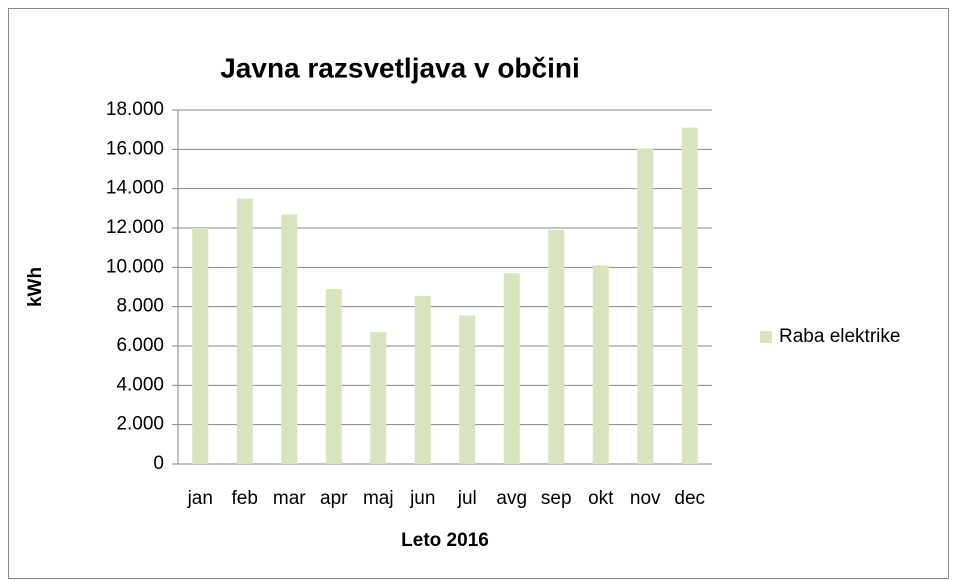 Image resolution: width=955 pixels, height=581 pixels. Describe the element at coordinates (289, 498) in the screenshot. I see `x-tick-label: mar` at that location.